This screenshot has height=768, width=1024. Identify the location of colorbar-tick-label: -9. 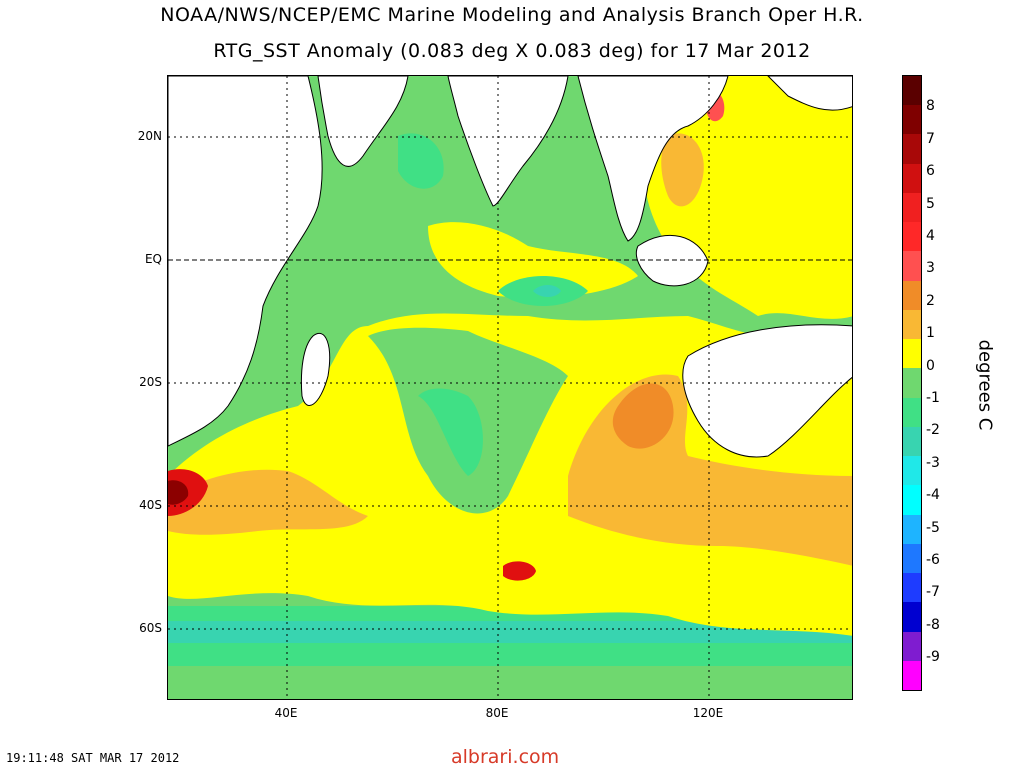
(933, 657).